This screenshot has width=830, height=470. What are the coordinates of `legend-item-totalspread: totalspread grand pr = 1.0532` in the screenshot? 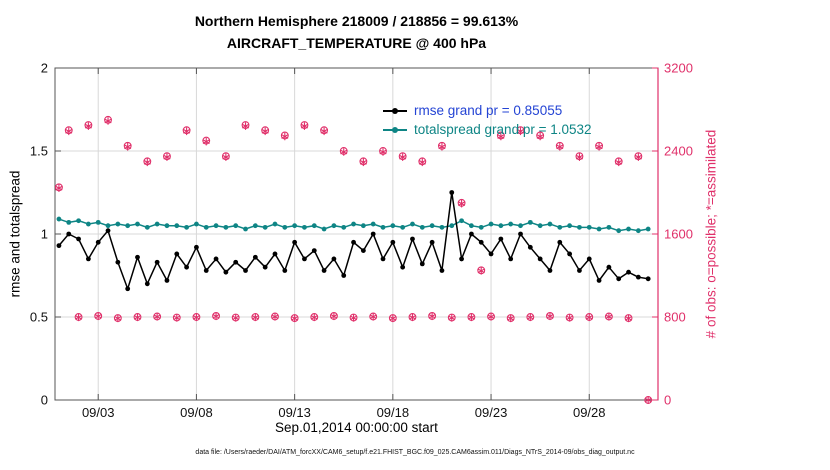 It's located at (487, 129).